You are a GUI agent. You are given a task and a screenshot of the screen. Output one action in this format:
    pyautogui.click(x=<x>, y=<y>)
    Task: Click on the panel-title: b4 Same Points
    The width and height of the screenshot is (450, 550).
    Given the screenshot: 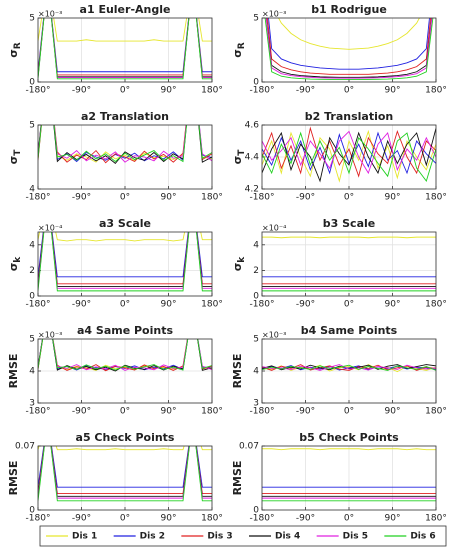 What is the action you would take?
    pyautogui.click(x=349, y=330)
    